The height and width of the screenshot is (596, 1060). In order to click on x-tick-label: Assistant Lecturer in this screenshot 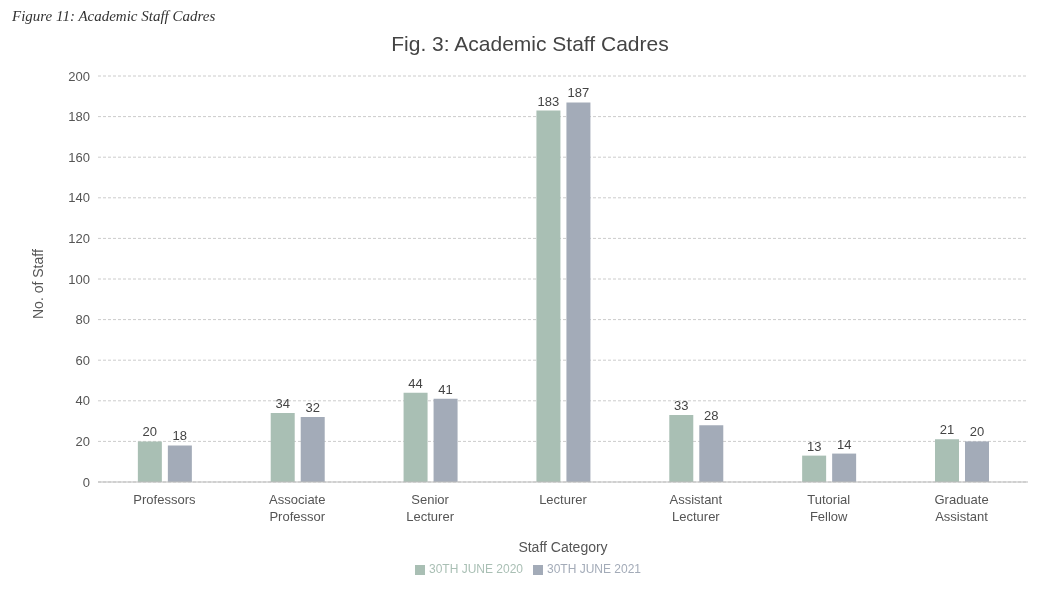, I will do `click(696, 508)`.